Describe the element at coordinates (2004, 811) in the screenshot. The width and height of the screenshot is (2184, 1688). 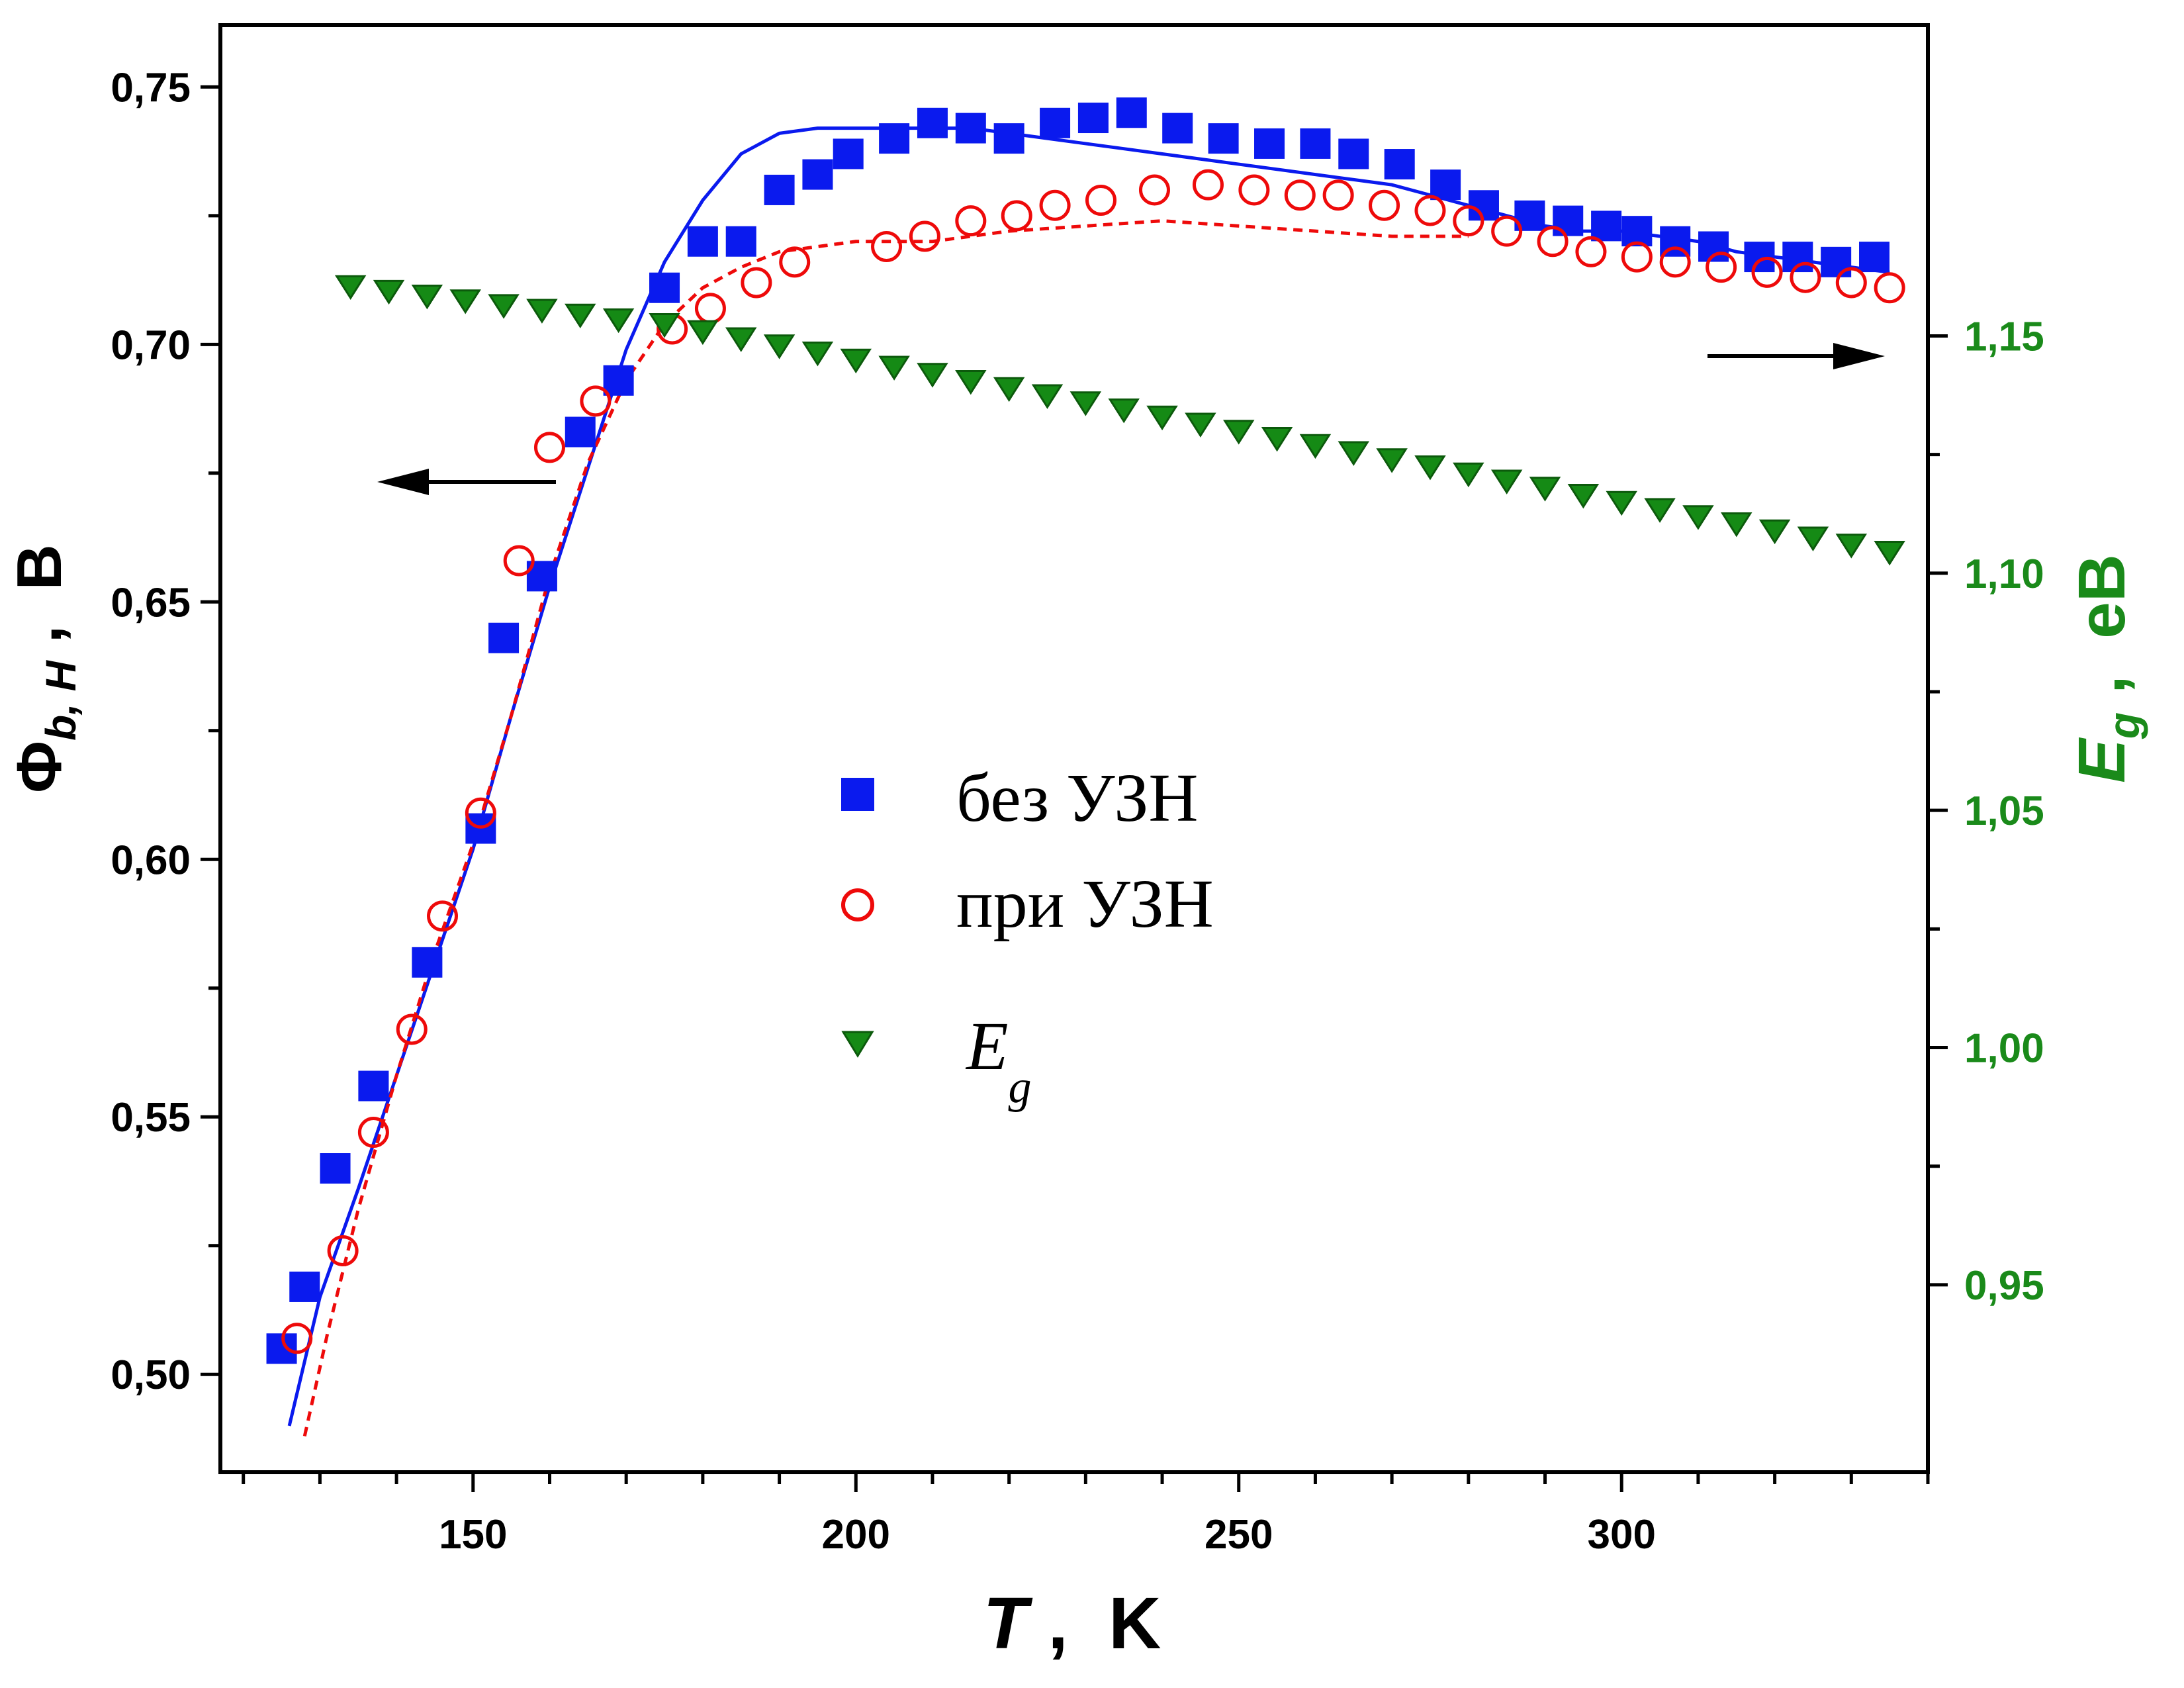
I see `y-right-tick-label: 1,05` at that location.